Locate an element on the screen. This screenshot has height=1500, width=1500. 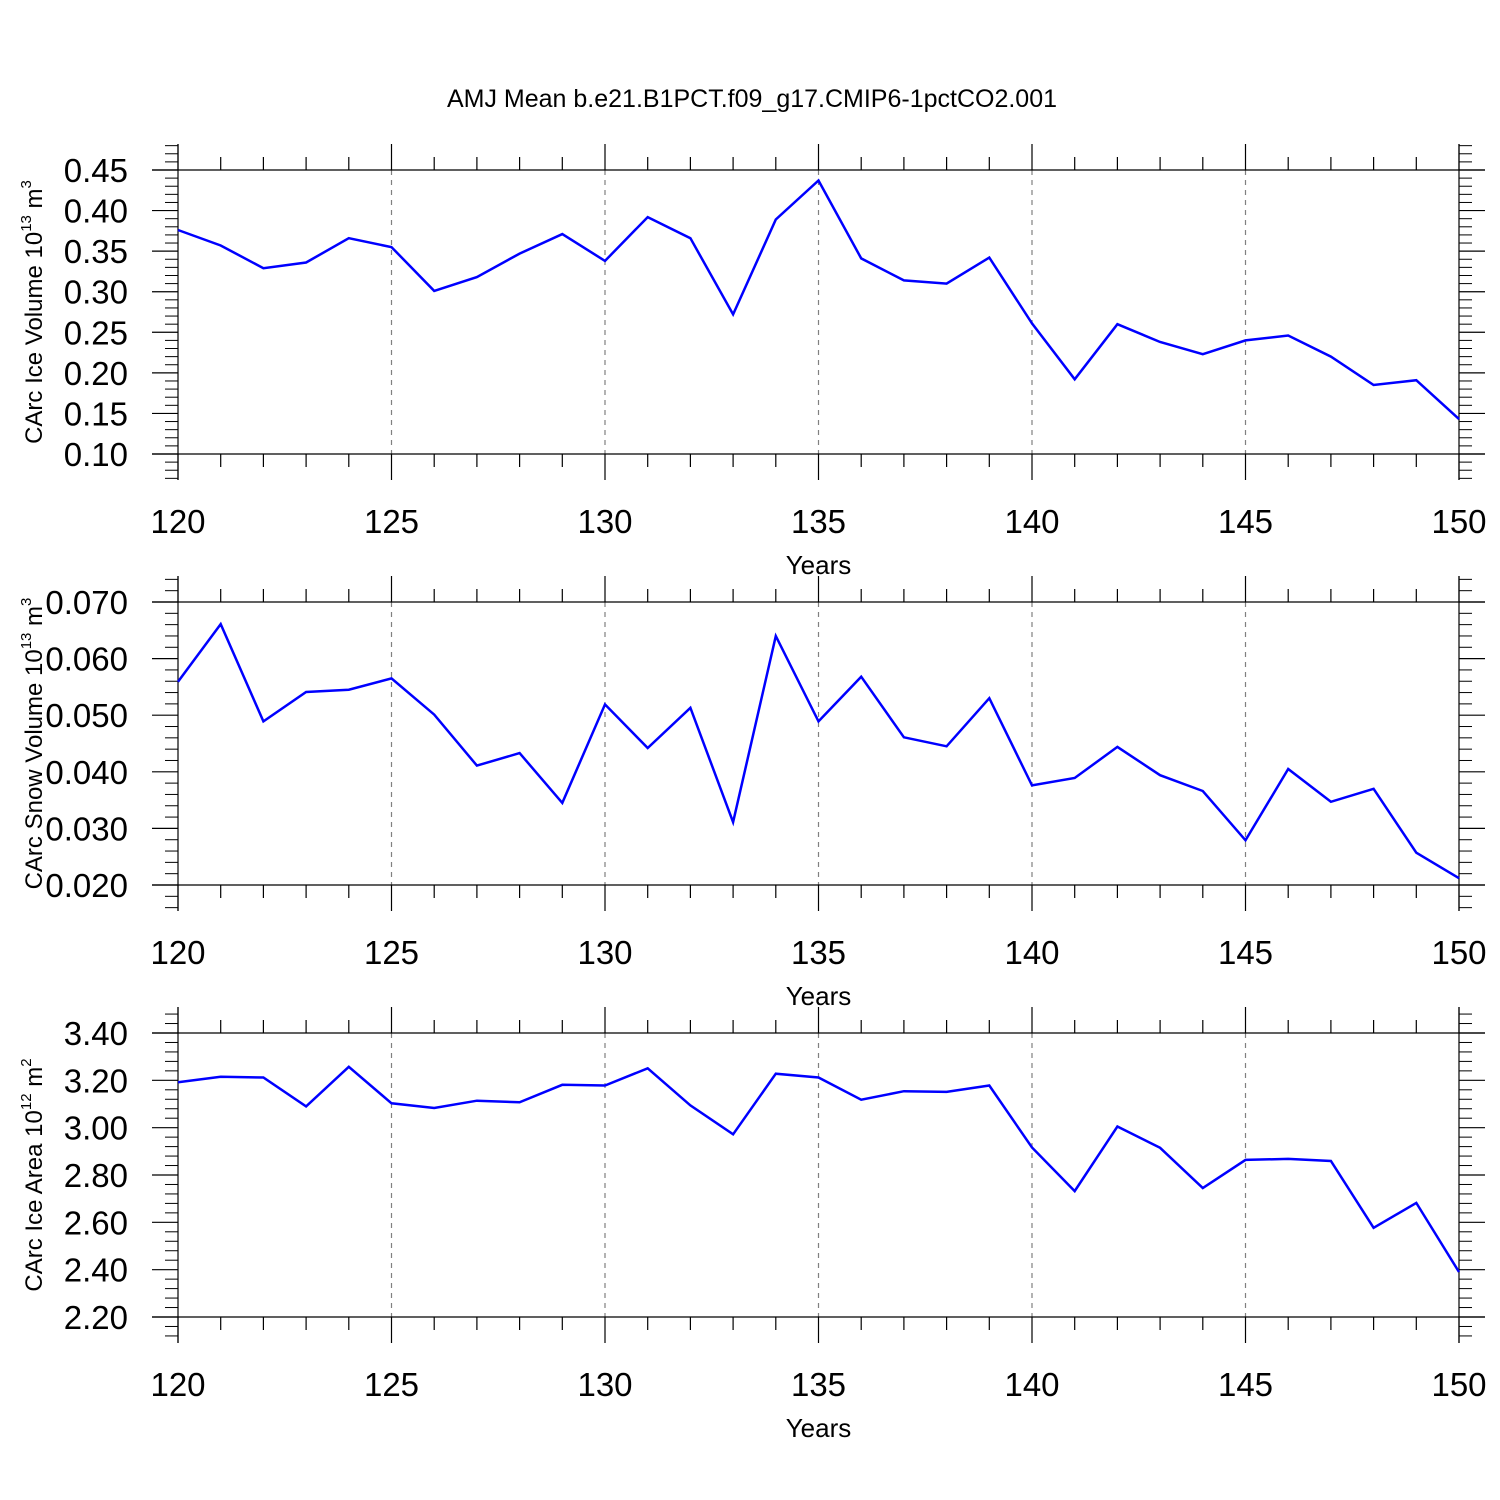
y-tick-label: 0.15 is located at coordinates (96, 413).